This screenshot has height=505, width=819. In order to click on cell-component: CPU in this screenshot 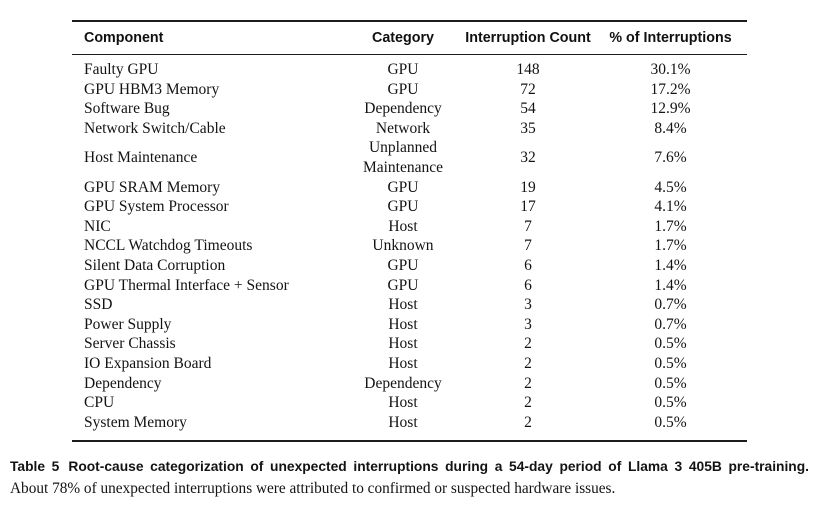, I will do `click(99, 403)`.